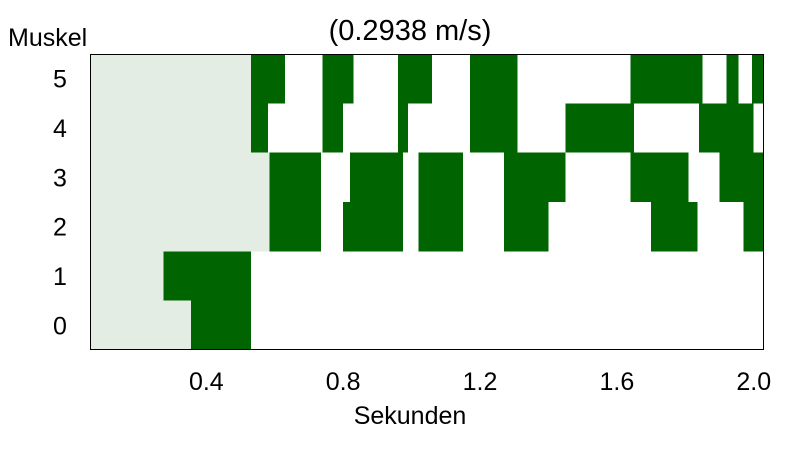 This screenshot has height=450, width=800. I want to click on chart-title: (0.2938 m/s), so click(410, 31).